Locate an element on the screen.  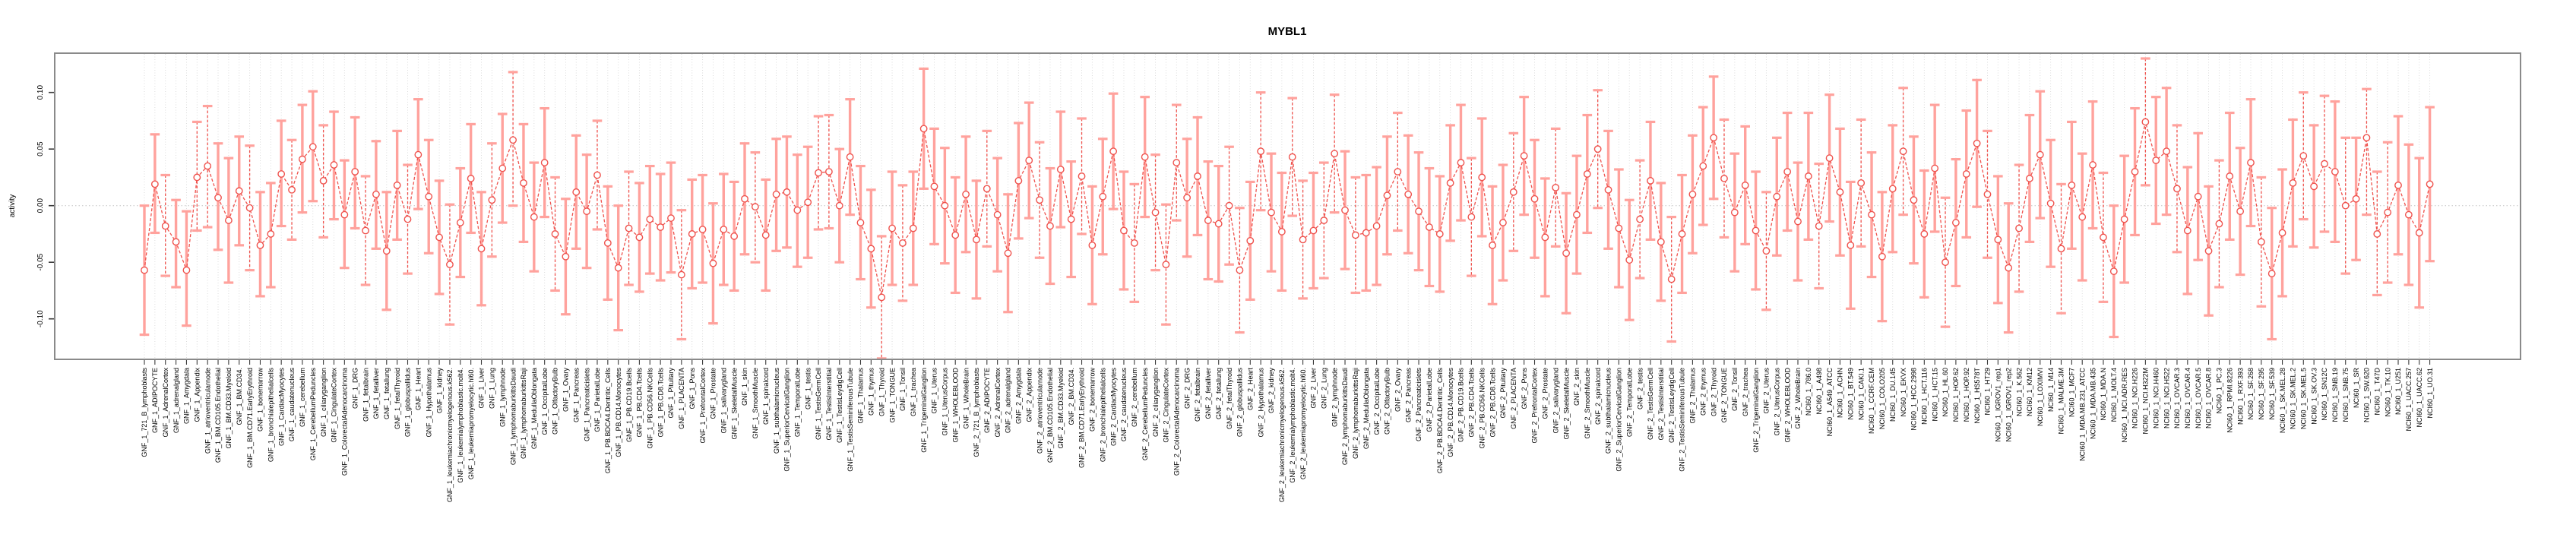
x-tick-label: NCI60_1_MALME.3M is located at coordinates (2061, 401).